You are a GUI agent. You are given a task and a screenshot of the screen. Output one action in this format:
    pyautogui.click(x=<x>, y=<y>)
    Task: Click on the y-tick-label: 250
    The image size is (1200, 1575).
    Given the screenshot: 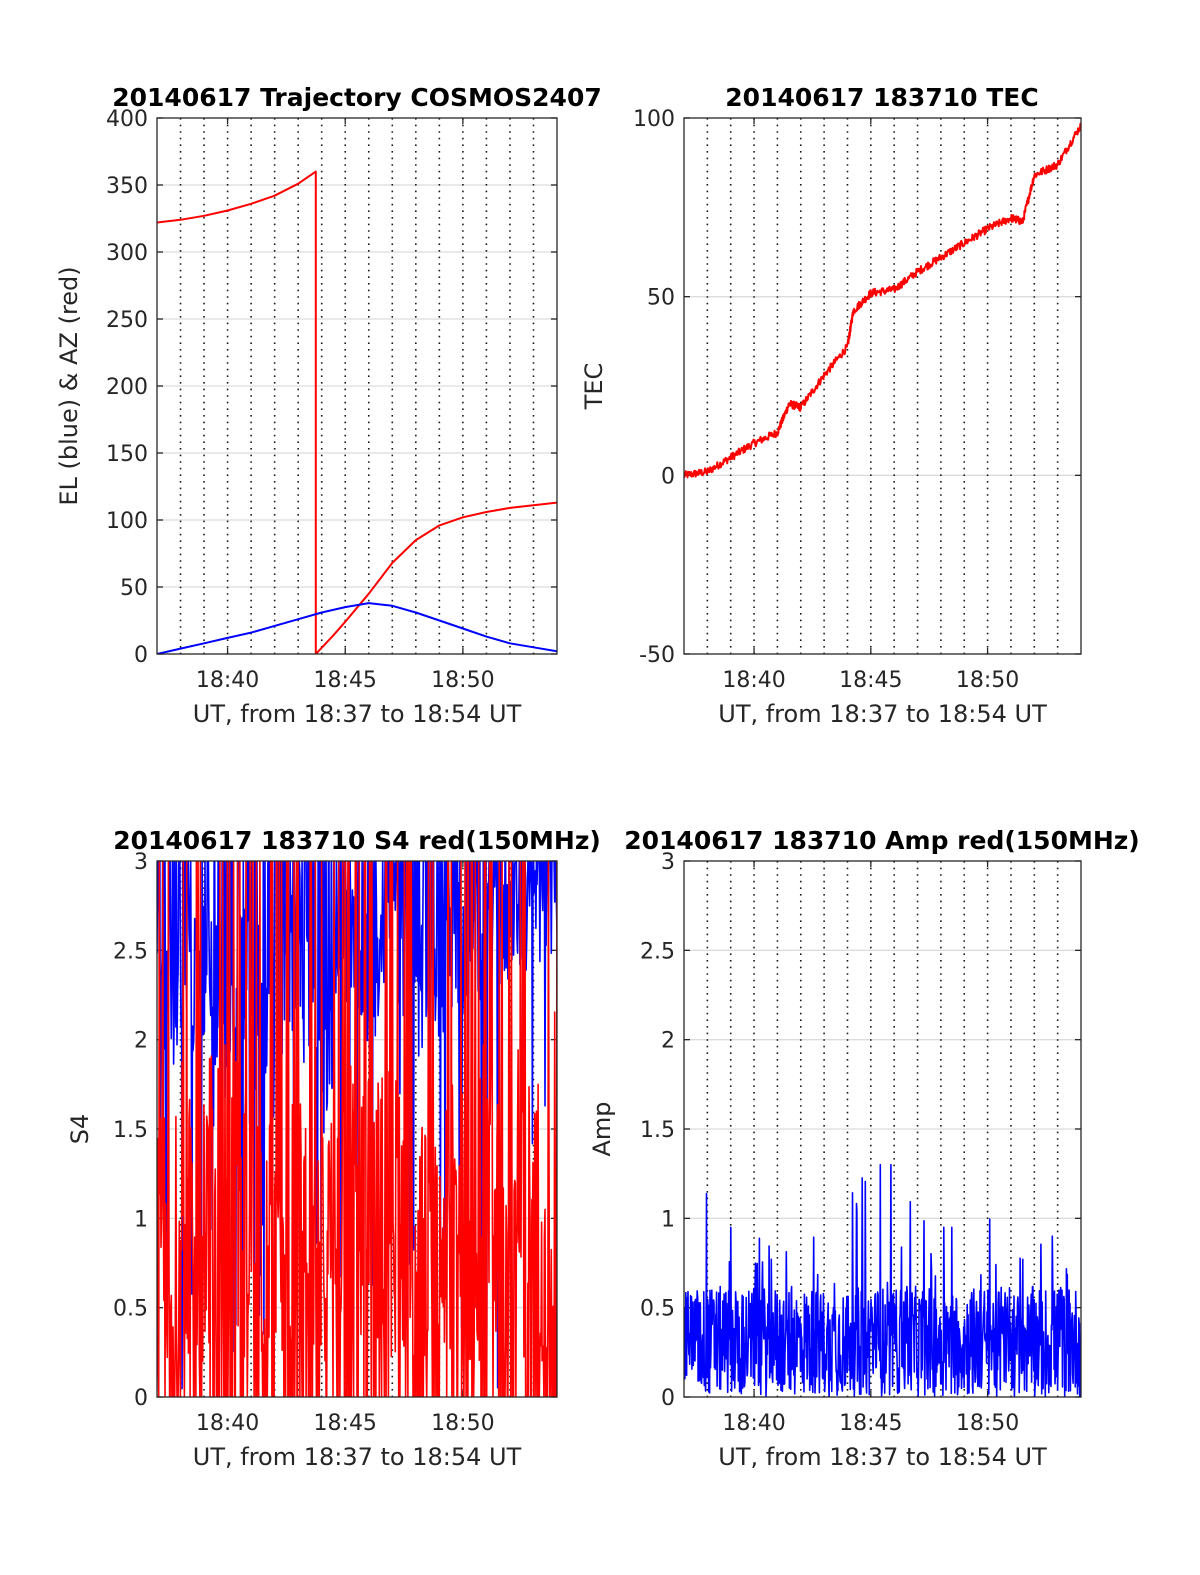 What is the action you would take?
    pyautogui.click(x=127, y=320)
    